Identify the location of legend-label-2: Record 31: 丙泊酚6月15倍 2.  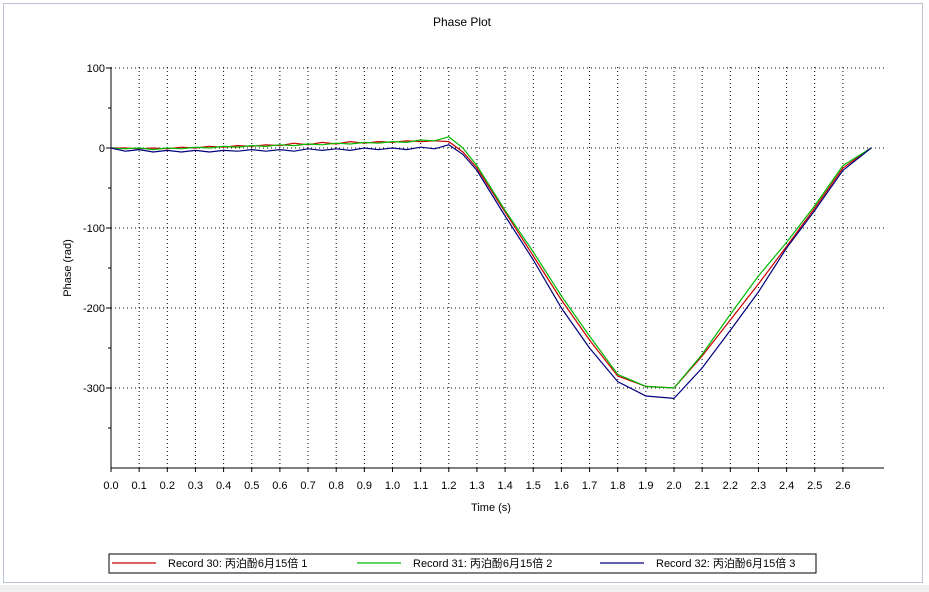
(482, 563).